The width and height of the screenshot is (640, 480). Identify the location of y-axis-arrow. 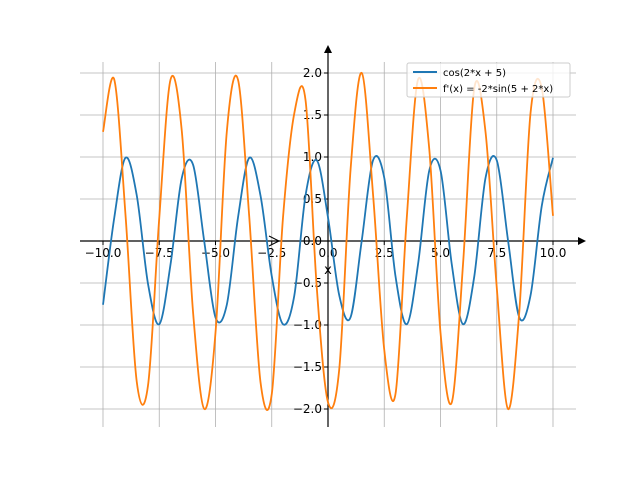
(328, 49).